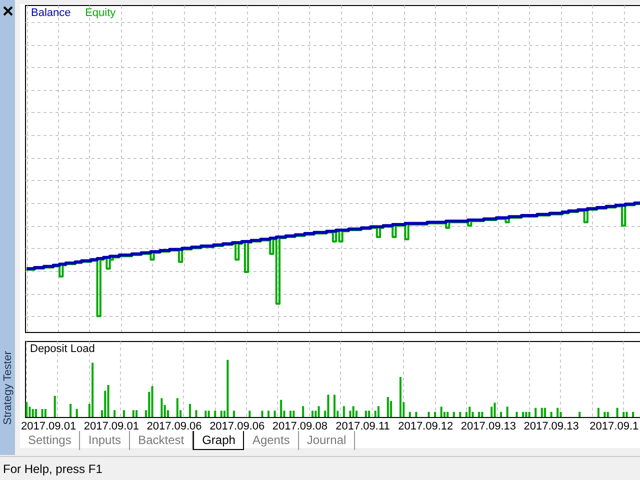 The image size is (640, 480). Describe the element at coordinates (426, 426) in the screenshot. I see `x-tick-label: 2017.09.12` at that location.